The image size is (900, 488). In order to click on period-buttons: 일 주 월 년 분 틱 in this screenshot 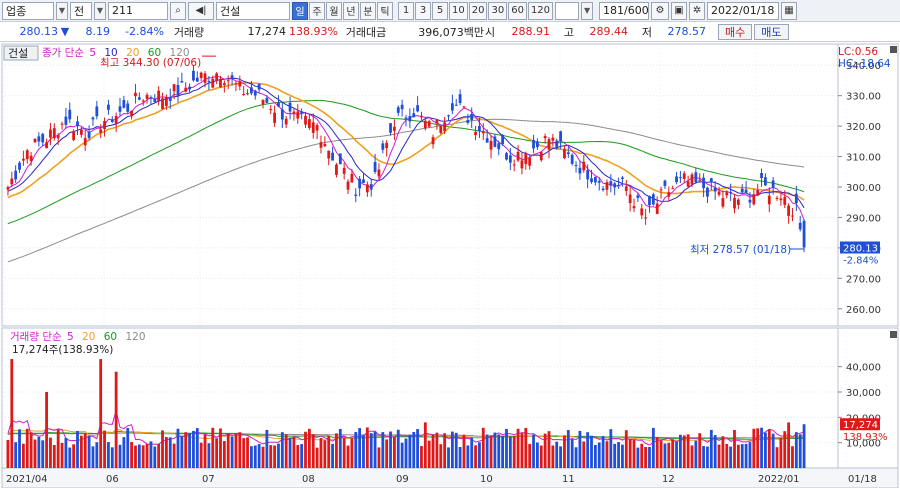, I will do `click(342, 10)`.